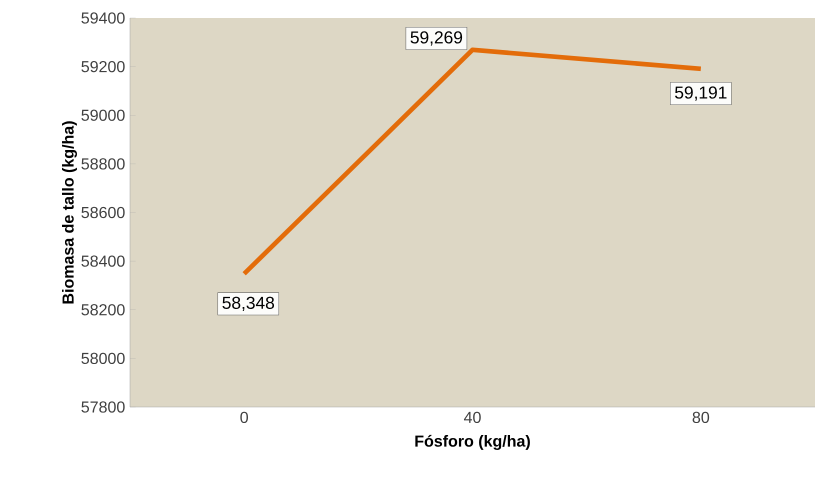 This screenshot has height=490, width=817. What do you see at coordinates (700, 93) in the screenshot?
I see `data-label: 59,191` at bounding box center [700, 93].